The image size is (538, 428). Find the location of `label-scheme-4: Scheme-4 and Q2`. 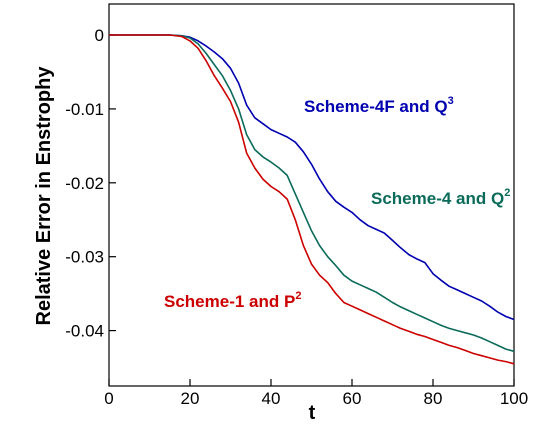

label-scheme-4: Scheme-4 and Q2 is located at coordinates (440, 197).